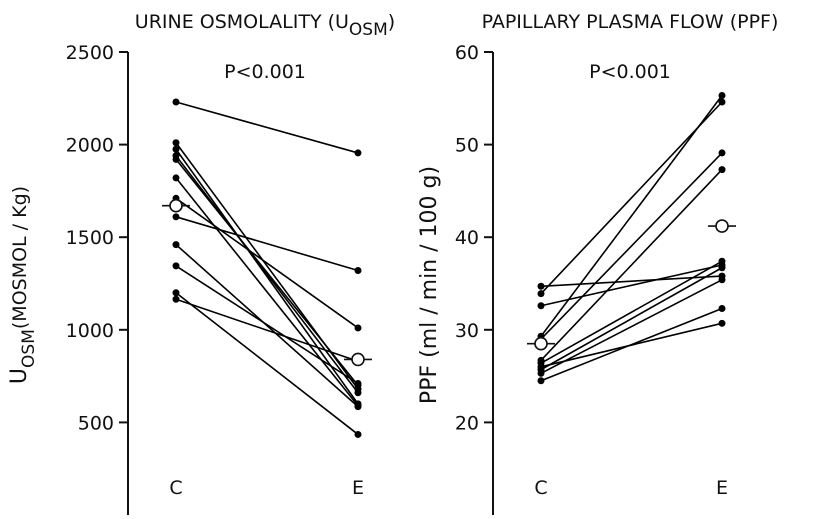 This screenshot has width=820, height=519. I want to click on y-label-text: PPF (ml / min / 100 g), so click(429, 285).